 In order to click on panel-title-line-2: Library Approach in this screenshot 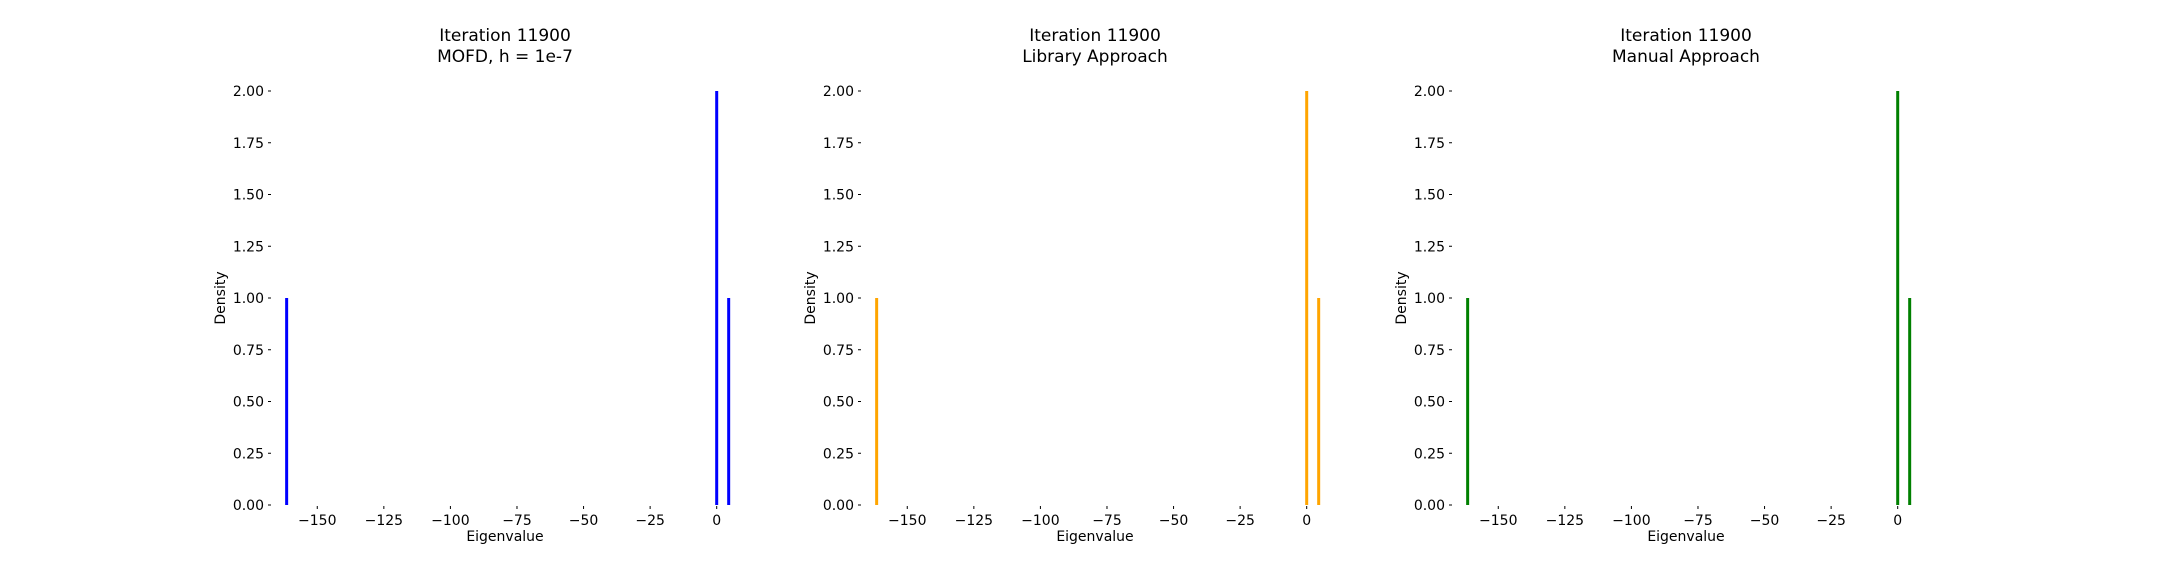, I will do `click(1095, 57)`.